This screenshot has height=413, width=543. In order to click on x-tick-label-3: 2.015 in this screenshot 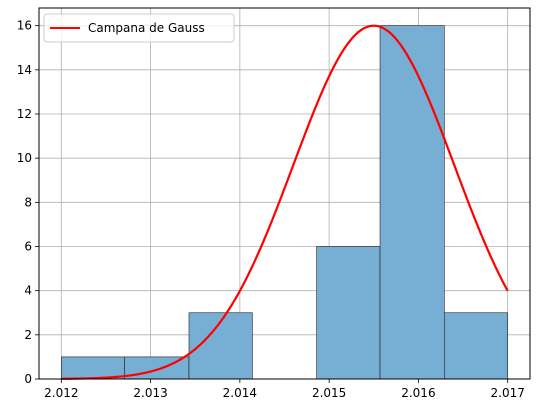, I will do `click(329, 393)`.